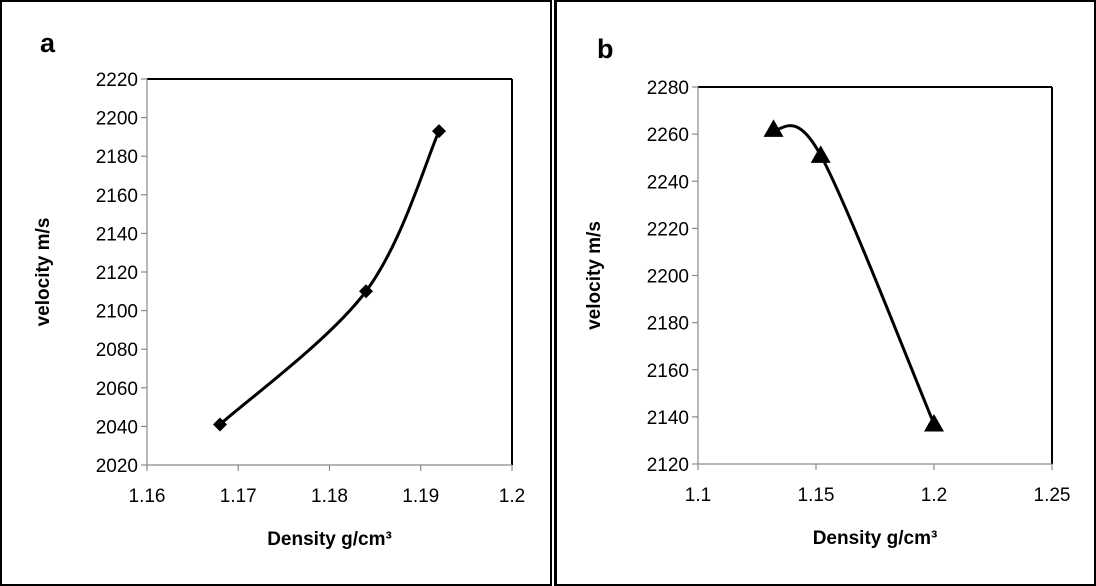  What do you see at coordinates (48, 43) in the screenshot?
I see `panel-label: a` at bounding box center [48, 43].